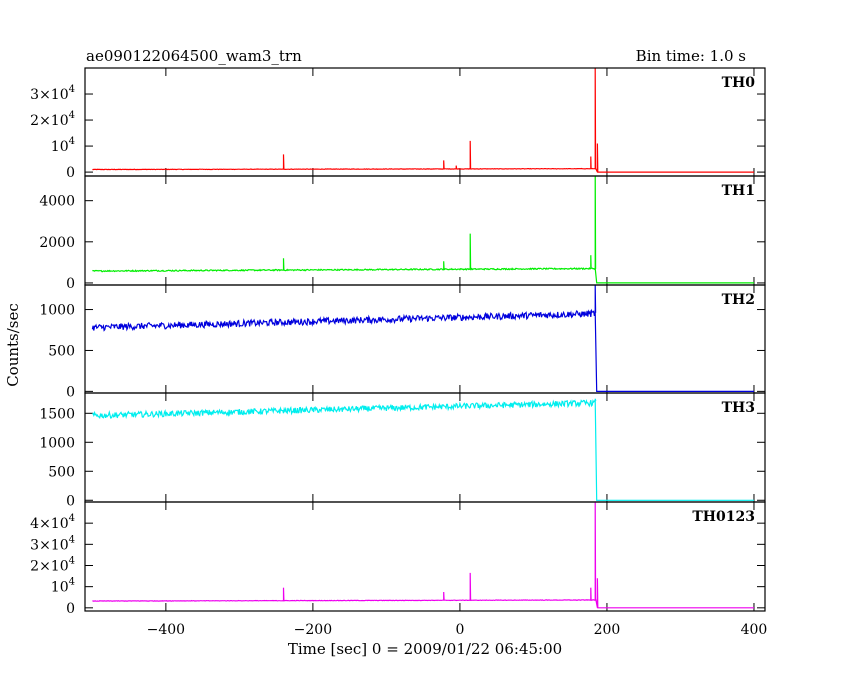 This screenshot has width=850, height=680. What do you see at coordinates (738, 191) in the screenshot?
I see `channel-label: TH1` at bounding box center [738, 191].